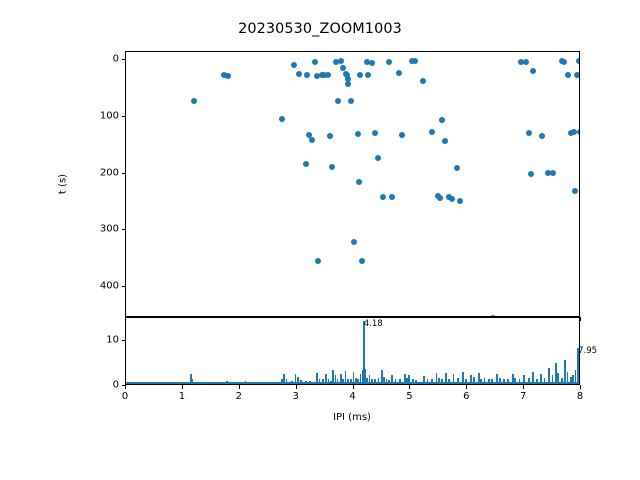 The height and width of the screenshot is (480, 640). What do you see at coordinates (109, 116) in the screenshot?
I see `y-tick-label: 100` at bounding box center [109, 116].